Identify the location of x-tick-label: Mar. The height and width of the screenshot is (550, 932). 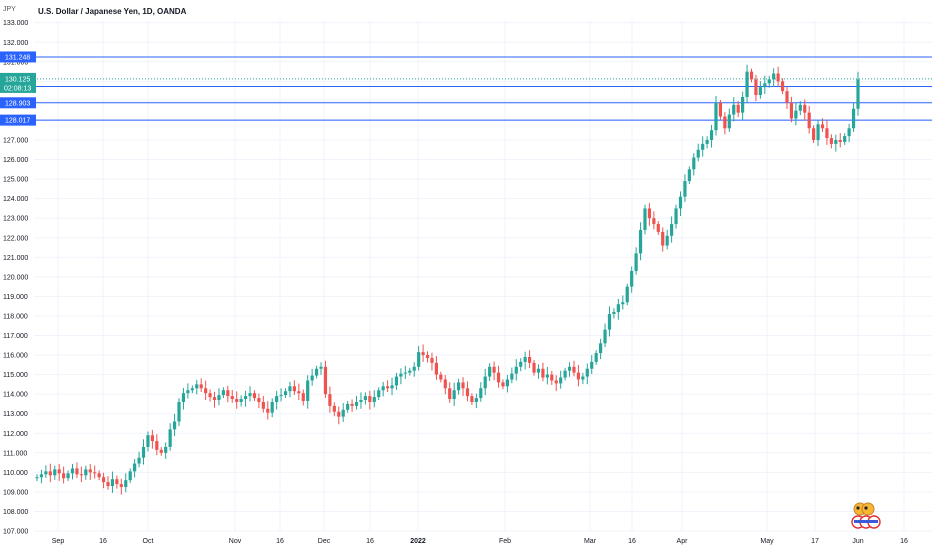
(590, 541).